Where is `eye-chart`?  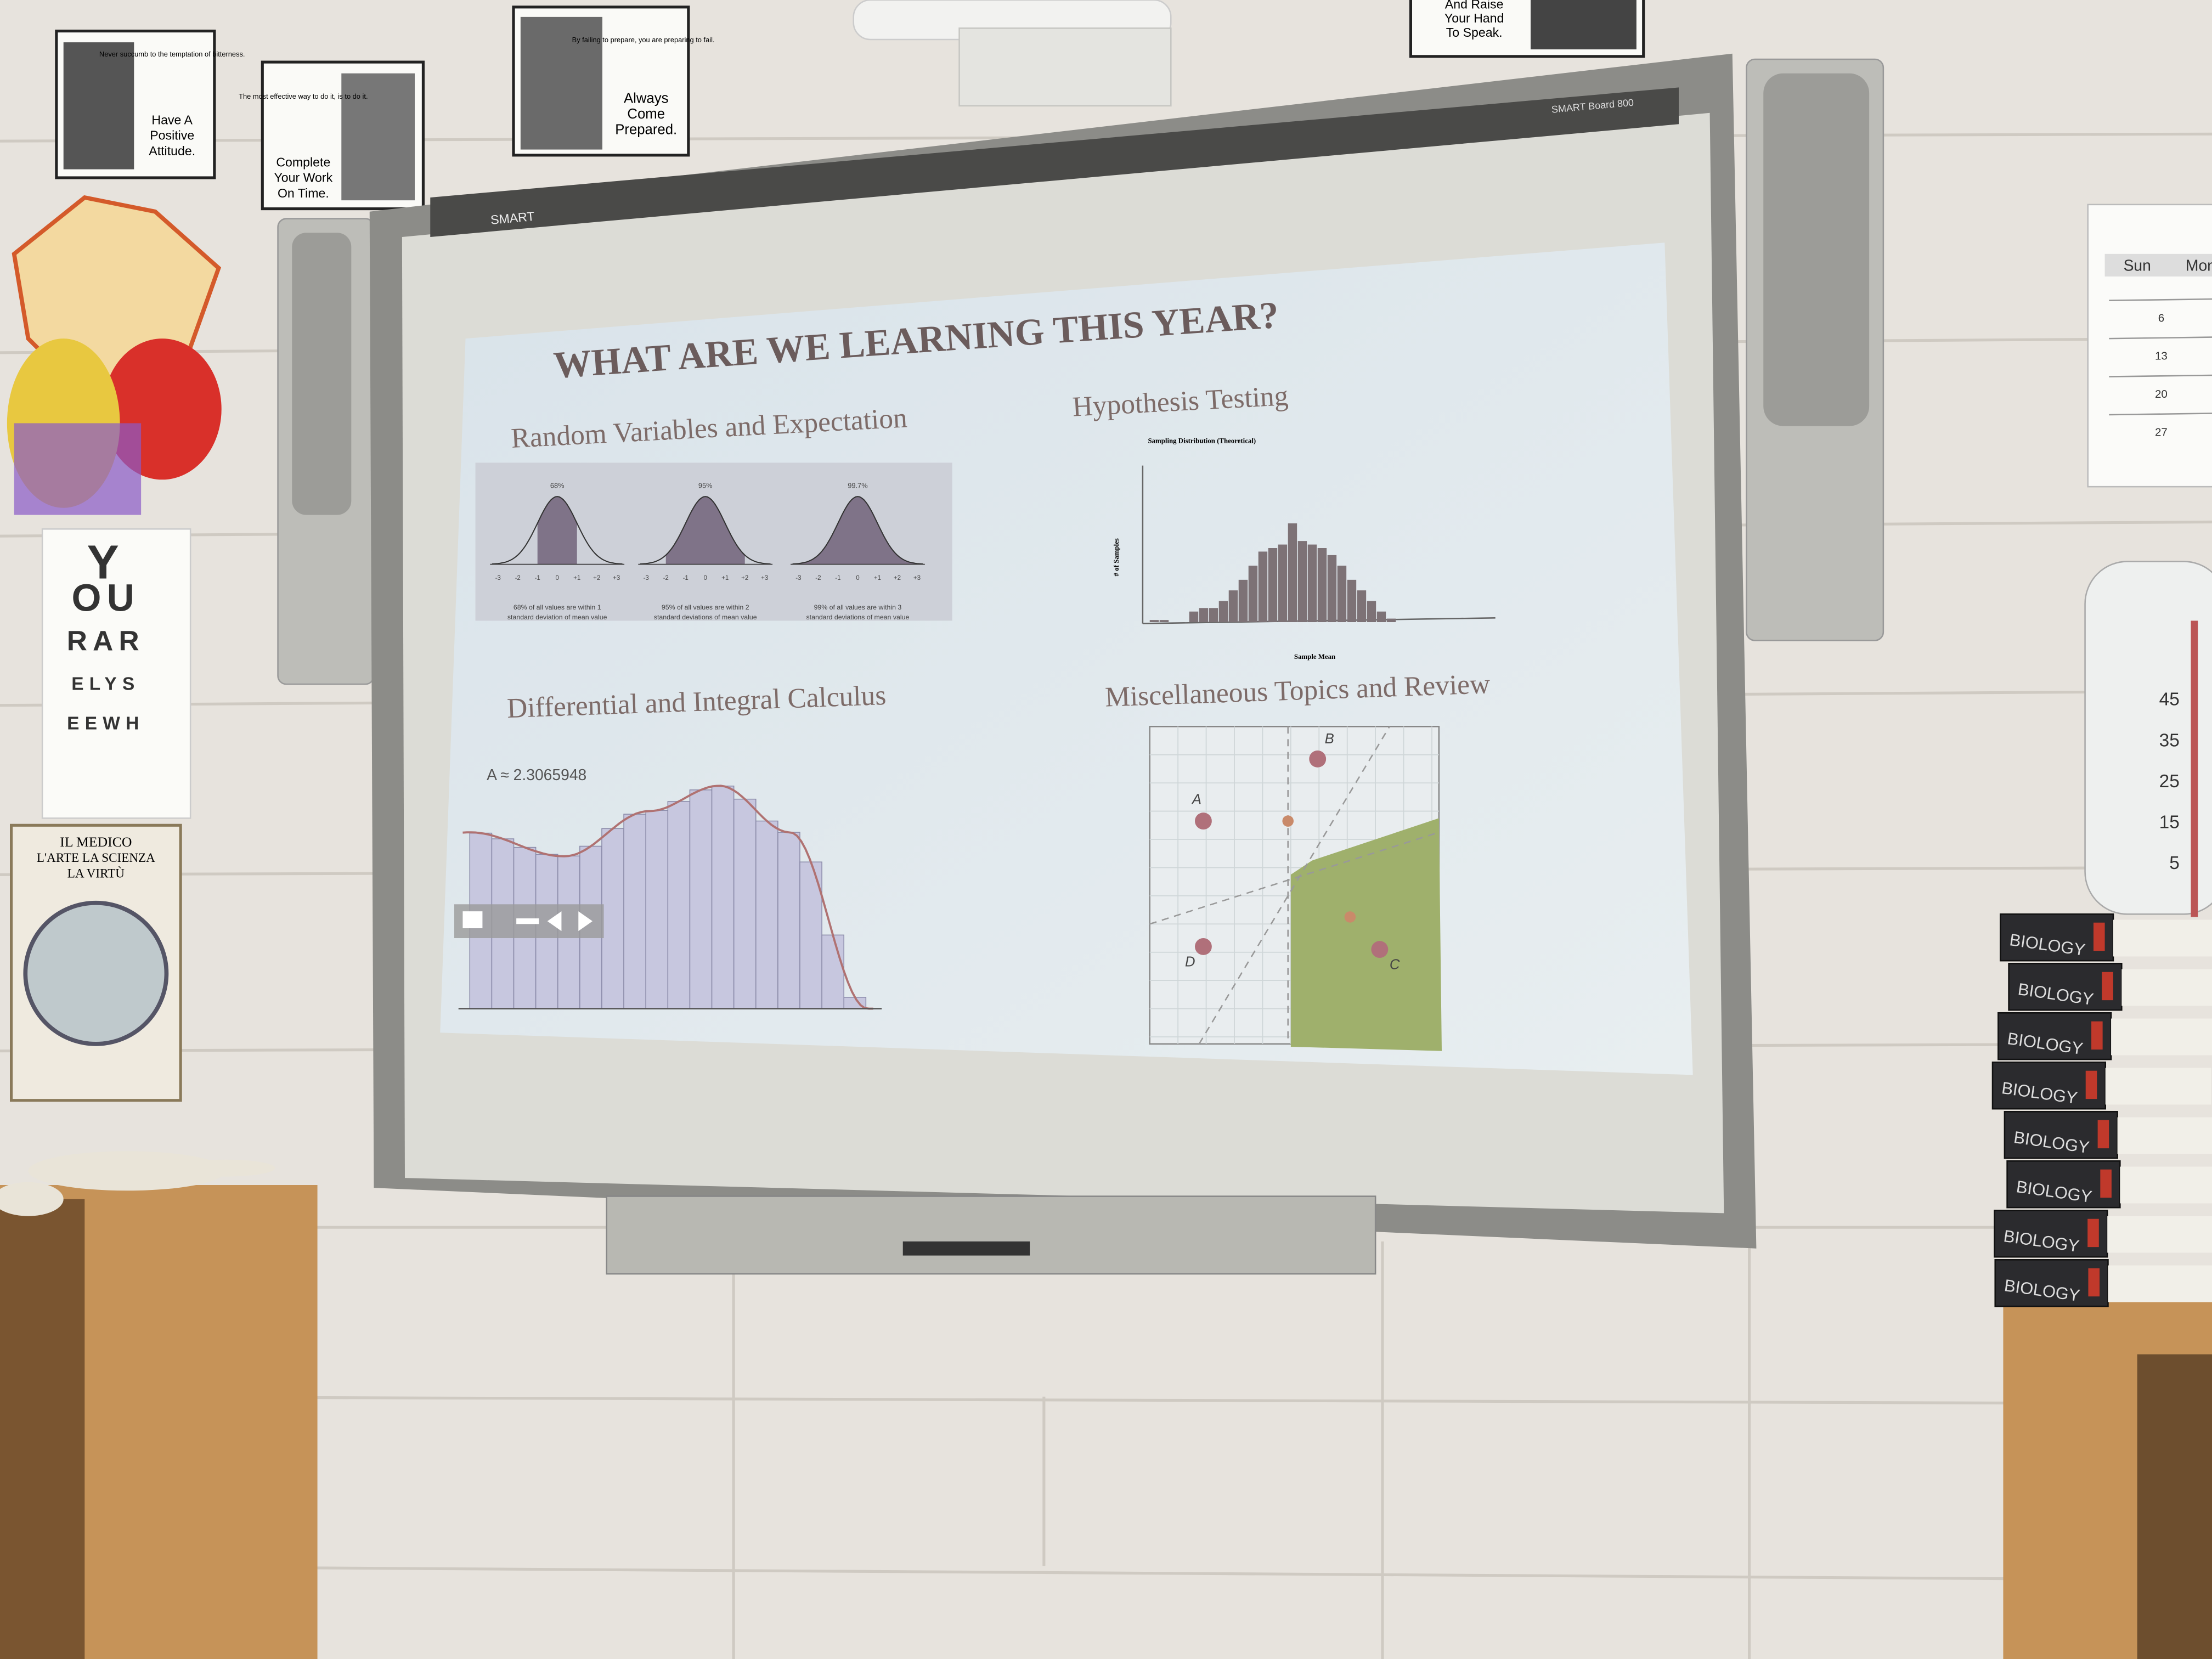
eye-chart is located at coordinates (116, 673).